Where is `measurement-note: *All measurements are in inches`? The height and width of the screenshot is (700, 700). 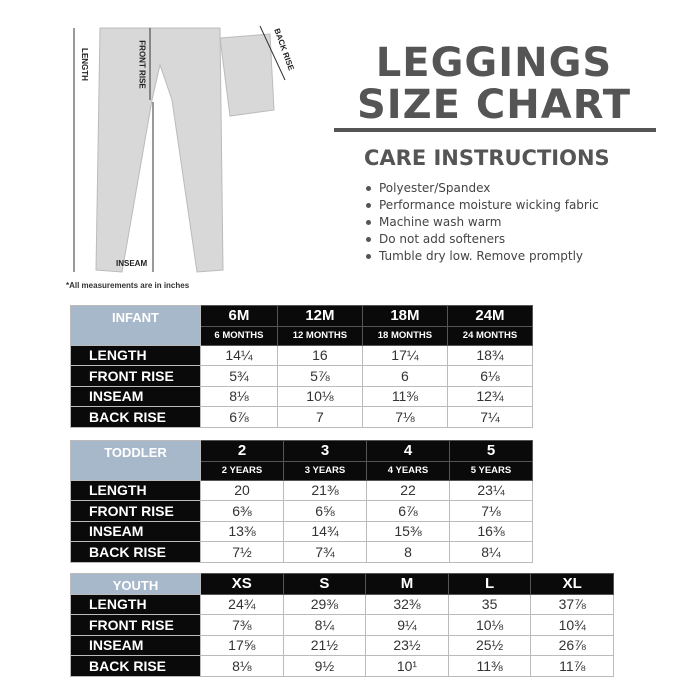
measurement-note: *All measurements are in inches is located at coordinates (128, 285).